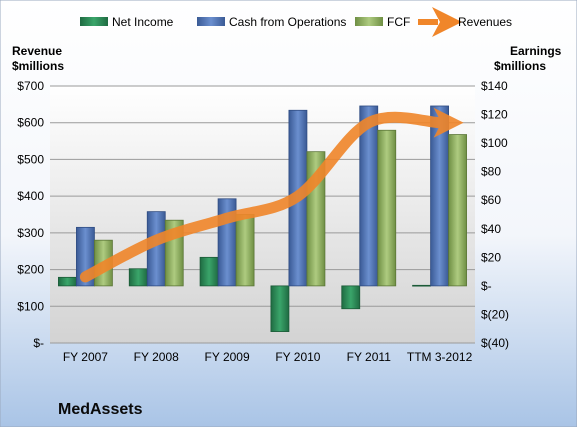 The height and width of the screenshot is (432, 577). Describe the element at coordinates (495, 343) in the screenshot. I see `right-tick-label: $(40)` at that location.